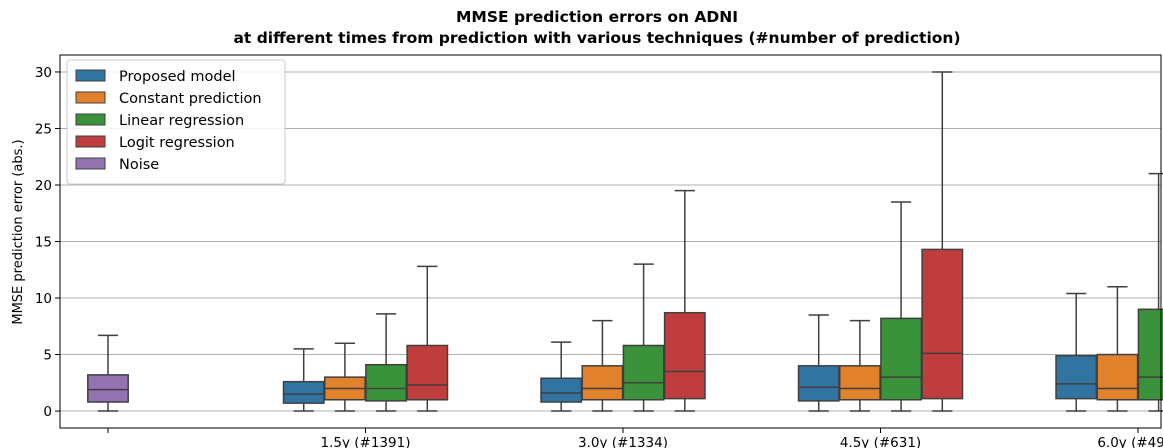 The image size is (1163, 448). Describe the element at coordinates (177, 143) in the screenshot. I see `legend-label: Logit regression` at that location.